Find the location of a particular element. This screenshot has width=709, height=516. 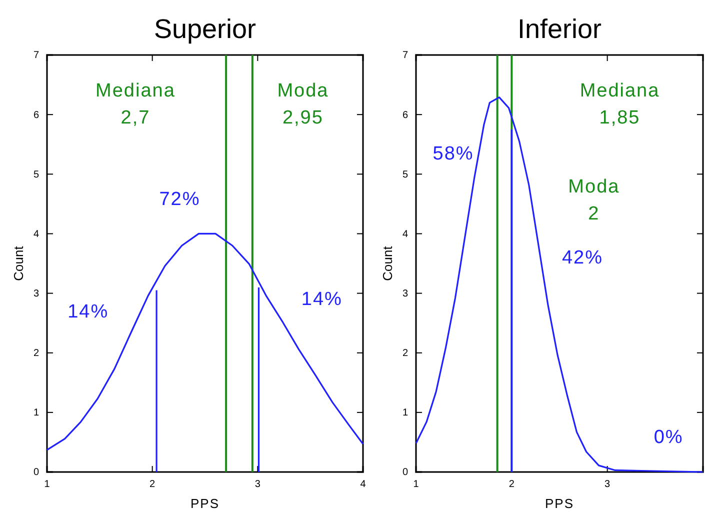

ref-line-label: Mediana 2,7 is located at coordinates (136, 104).